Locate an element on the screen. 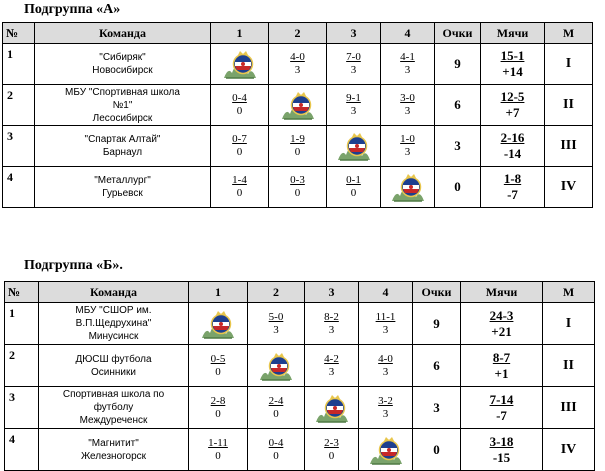 This screenshot has height=471, width=605. match-score: 0-1 is located at coordinates (353, 180).